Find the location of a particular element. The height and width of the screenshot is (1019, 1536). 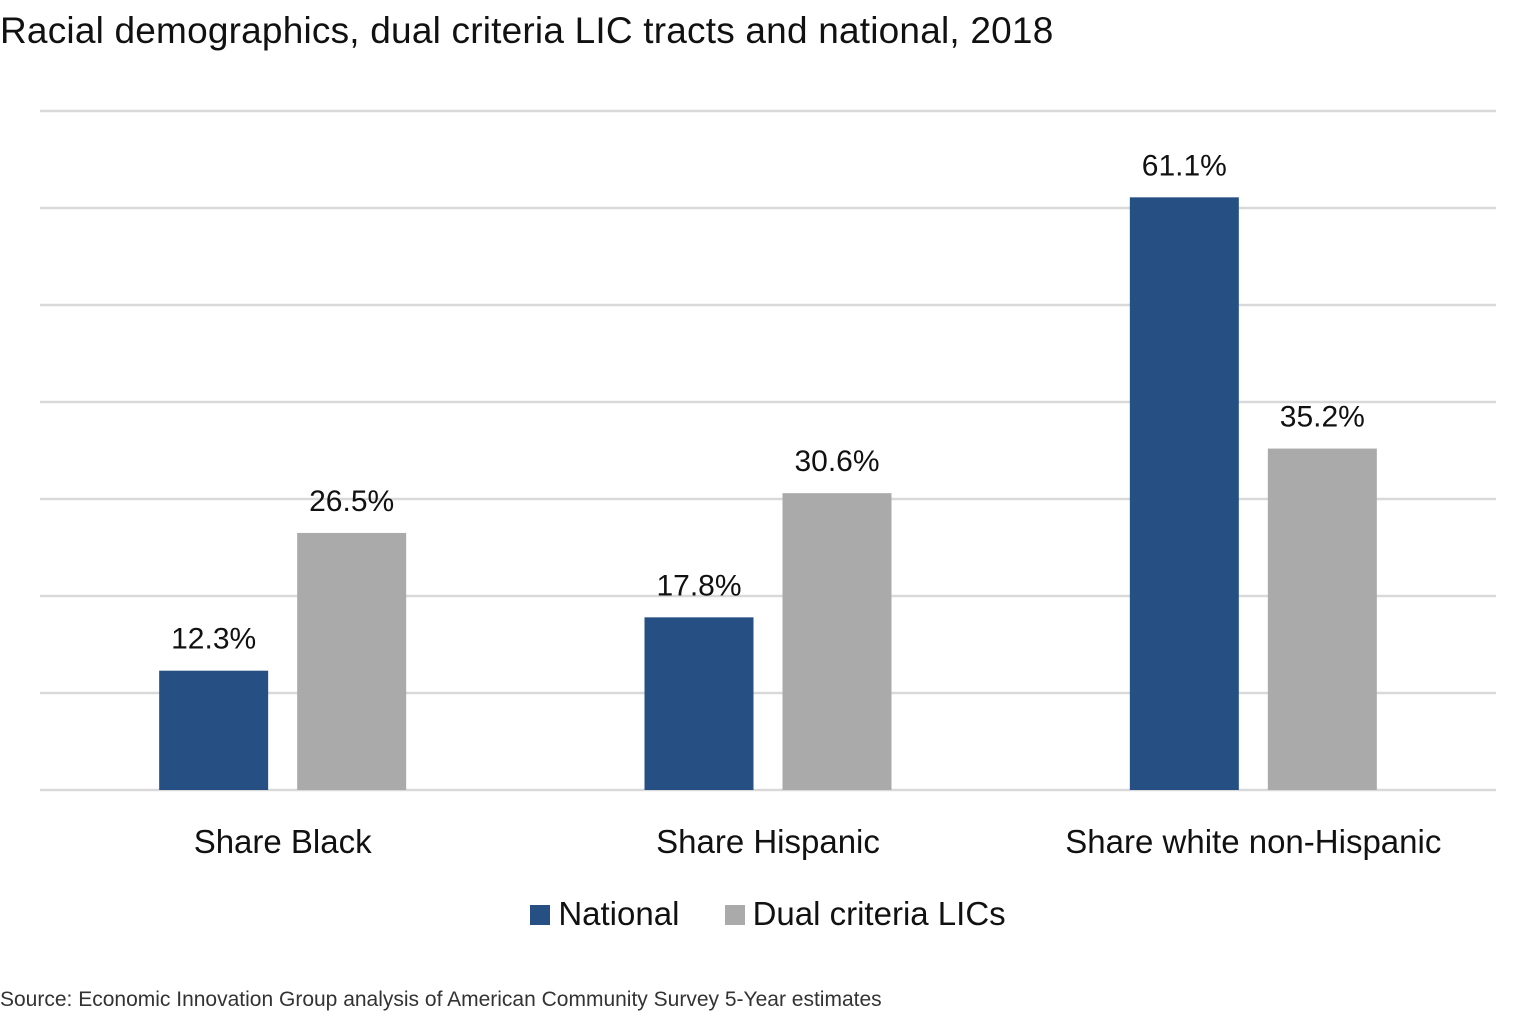

legend: National Dual criteria LICs is located at coordinates (768, 913).